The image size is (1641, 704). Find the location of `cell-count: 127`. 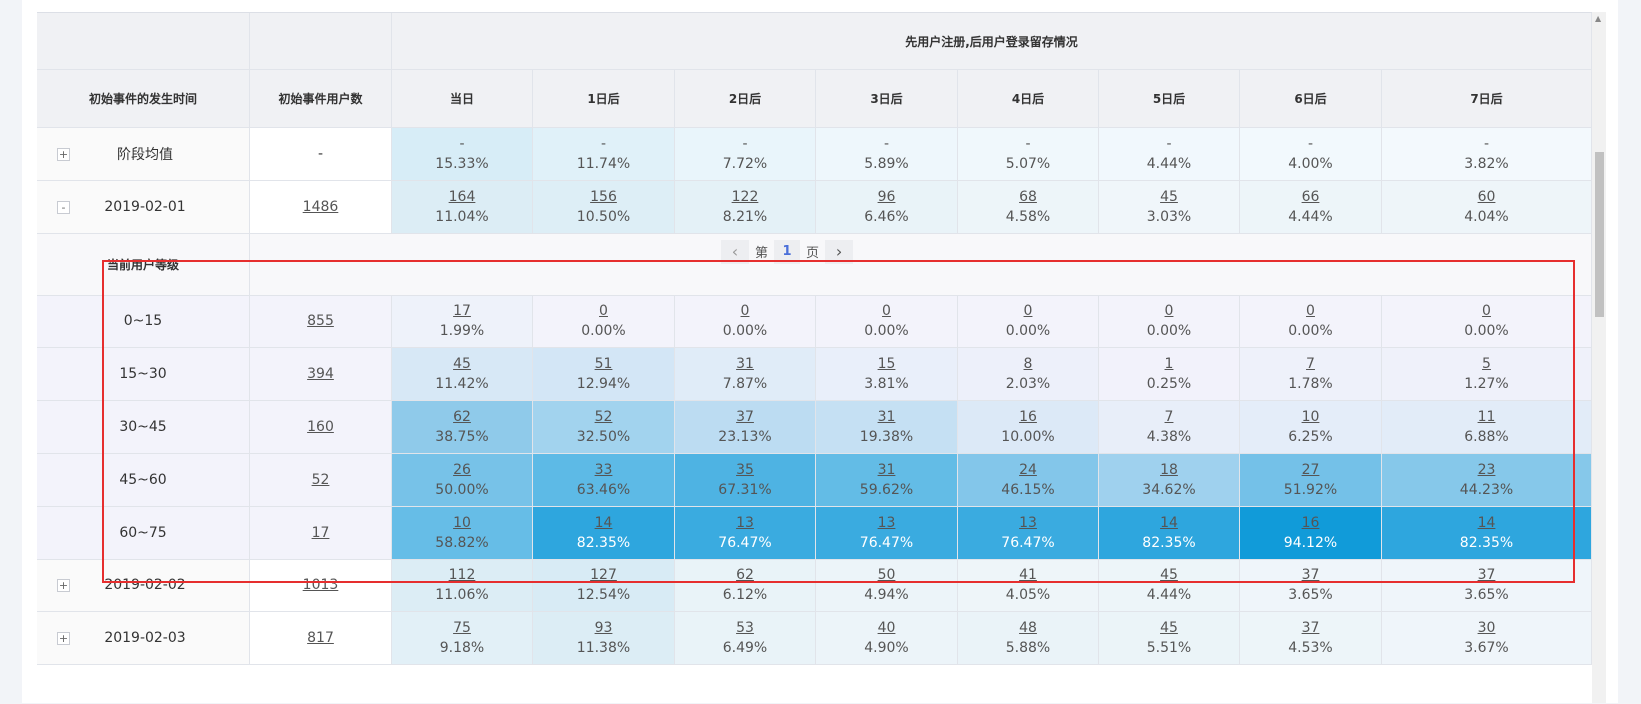

cell-count: 127 is located at coordinates (603, 575).